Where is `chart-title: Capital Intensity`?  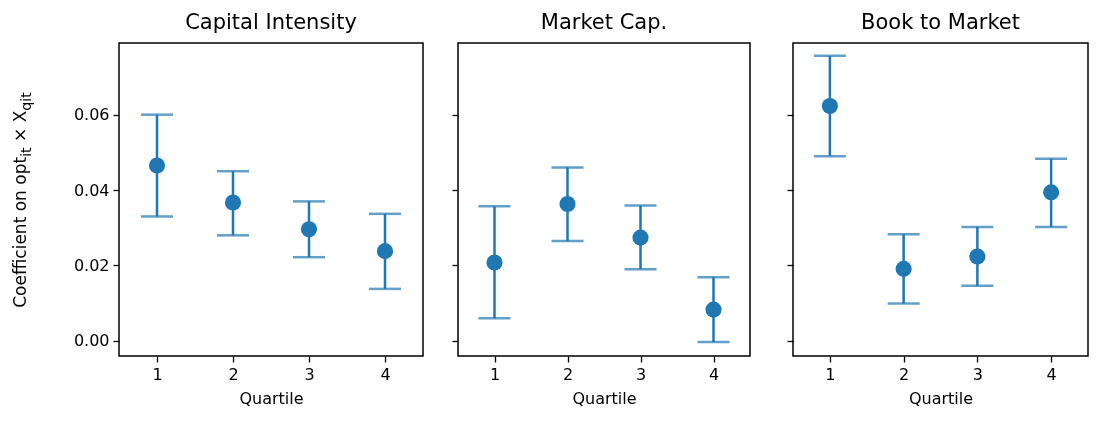 chart-title: Capital Intensity is located at coordinates (271, 22).